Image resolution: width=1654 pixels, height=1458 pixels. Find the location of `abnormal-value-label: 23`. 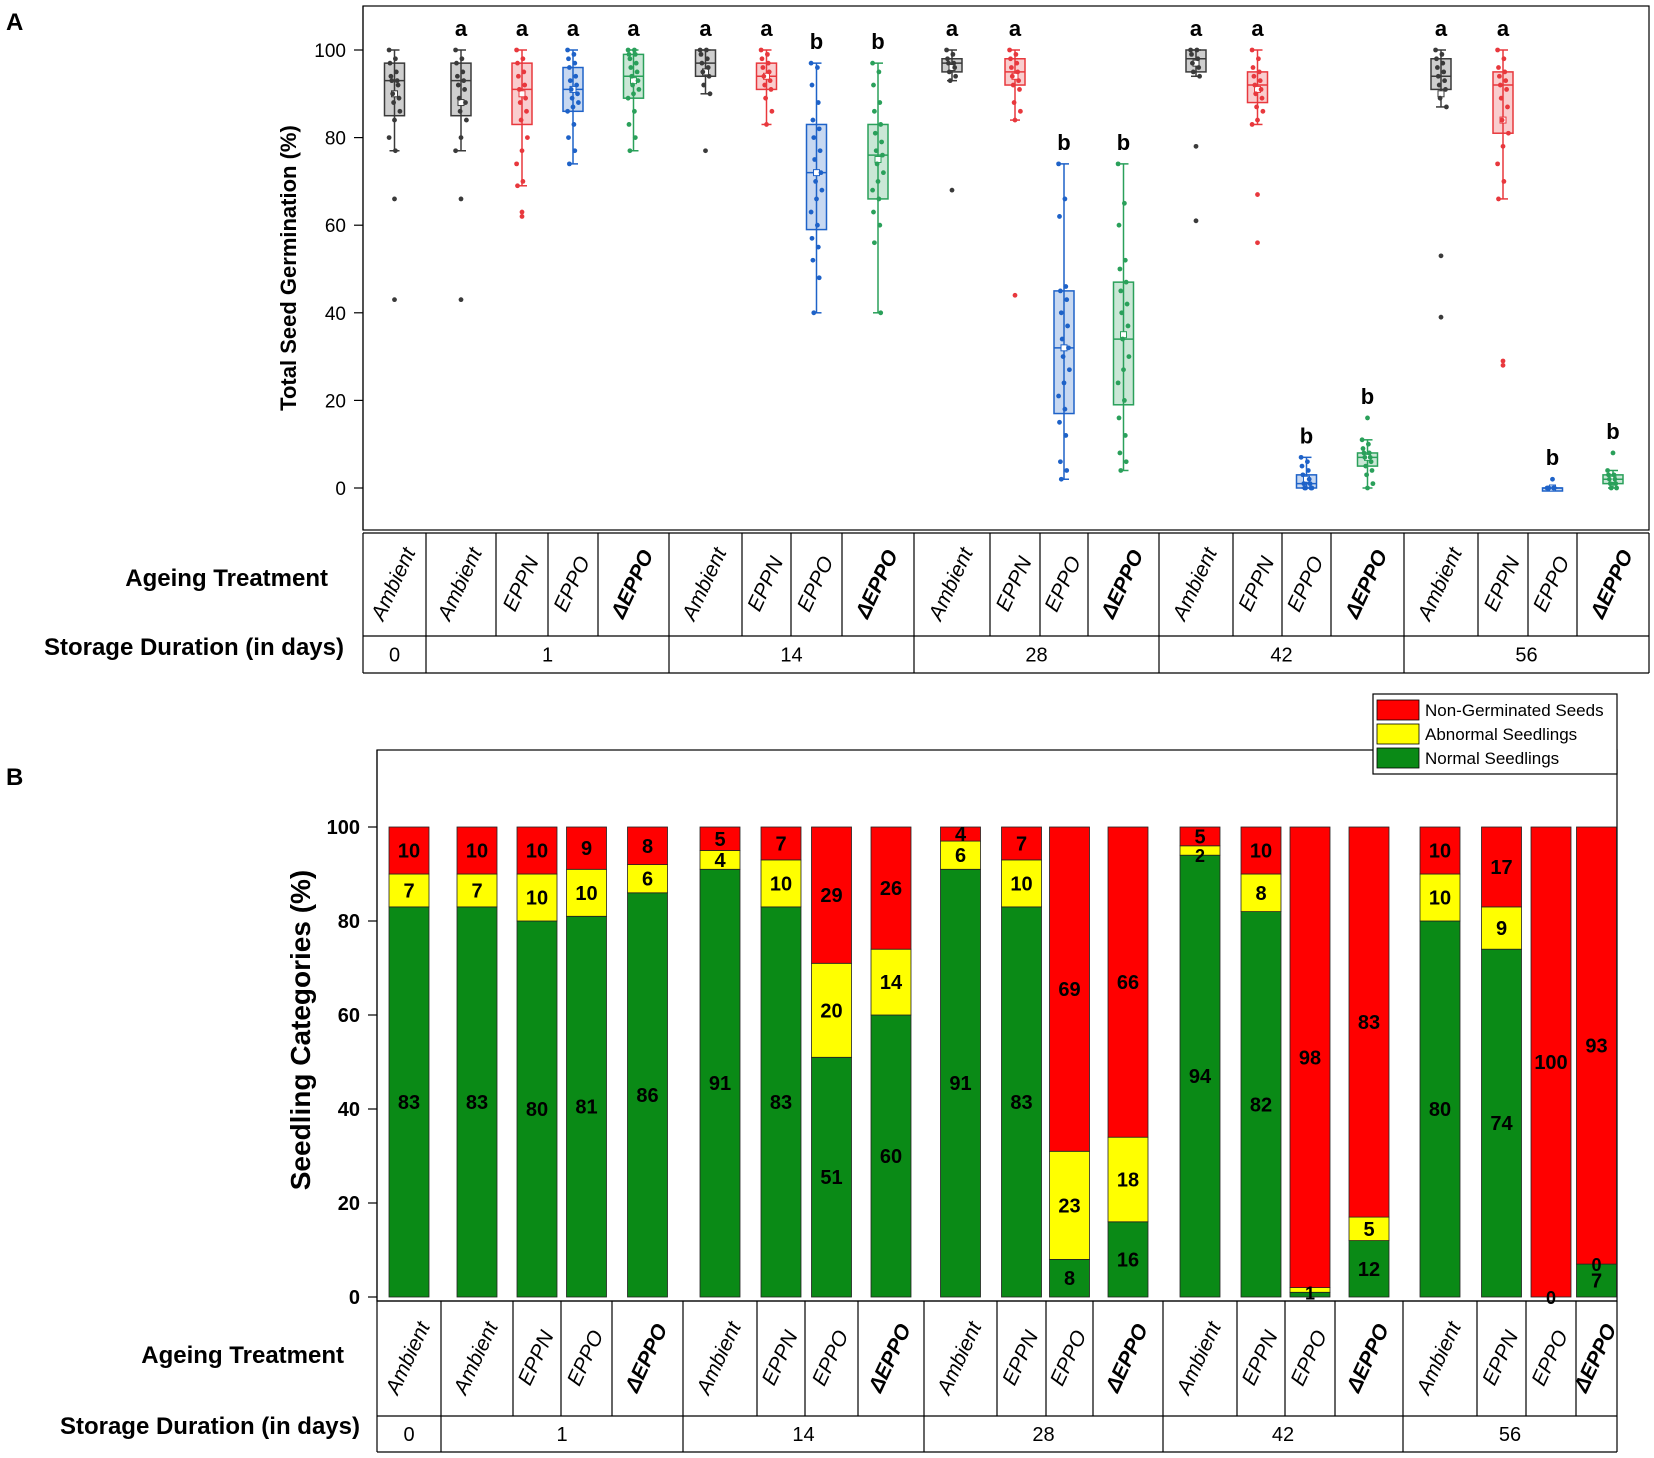

abnormal-value-label: 23 is located at coordinates (1069, 1206).